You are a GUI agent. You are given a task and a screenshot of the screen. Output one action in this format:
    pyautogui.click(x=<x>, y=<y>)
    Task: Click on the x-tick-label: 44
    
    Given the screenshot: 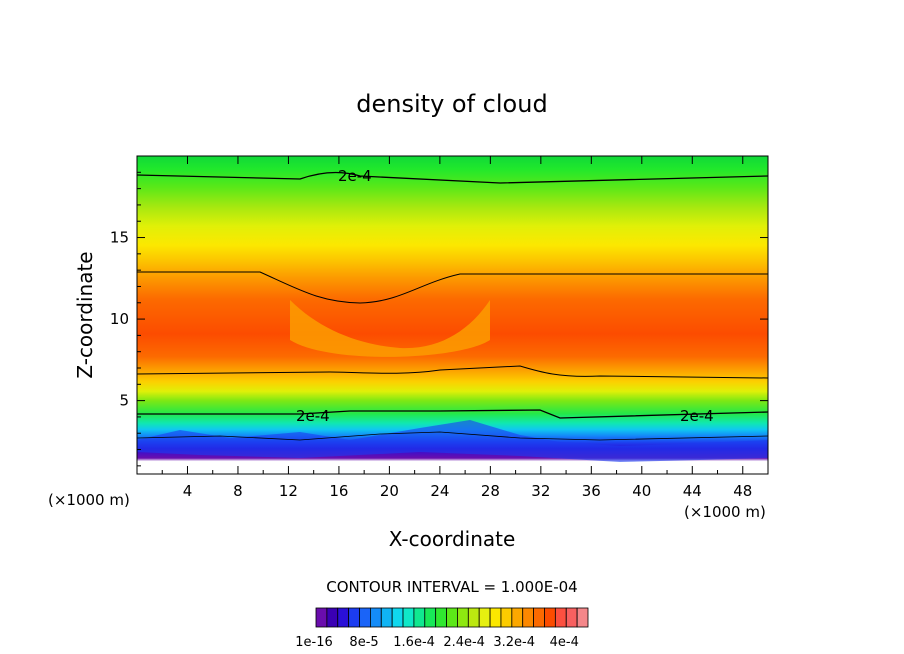 What is the action you would take?
    pyautogui.click(x=692, y=491)
    